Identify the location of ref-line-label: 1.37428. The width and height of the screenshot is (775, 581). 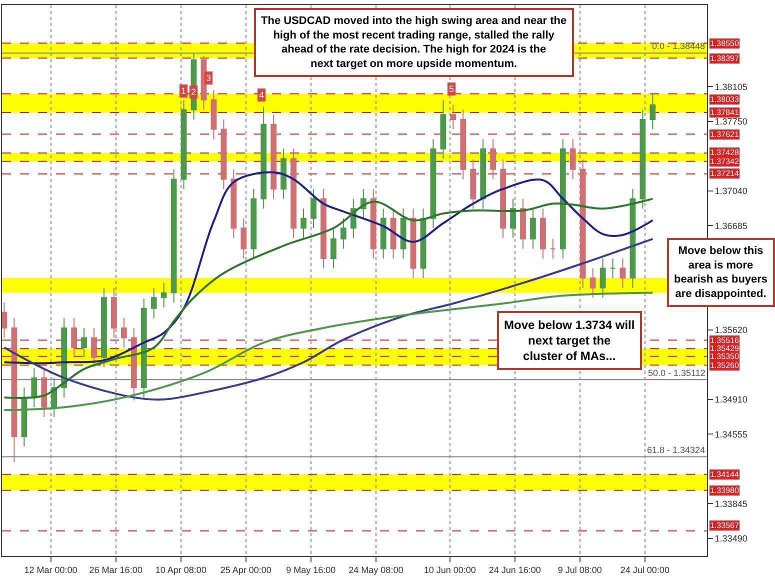
(725, 152).